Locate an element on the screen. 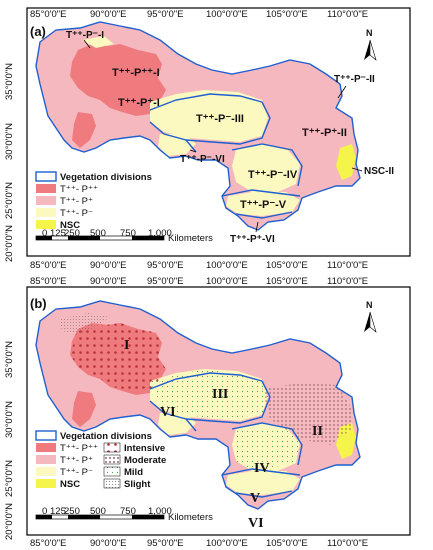  label-r2-top: T⁺⁺-P⁻-II is located at coordinates (354, 79).